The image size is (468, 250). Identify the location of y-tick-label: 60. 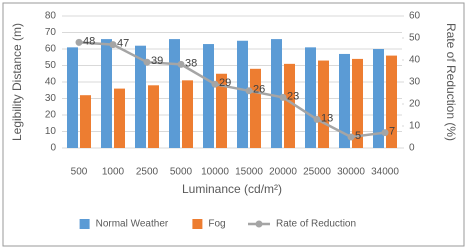
(51, 49).